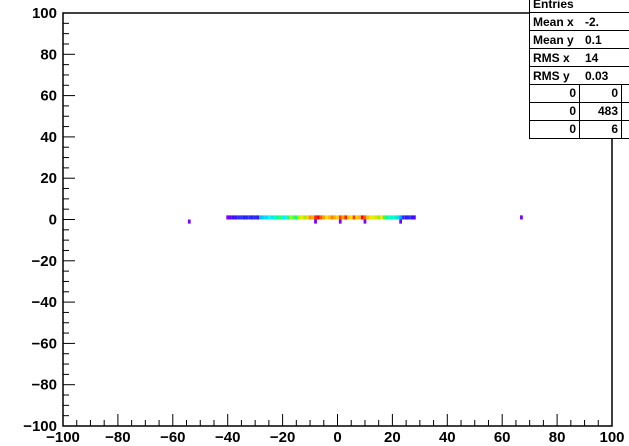  What do you see at coordinates (40, 426) in the screenshot?
I see `y-tick-label: −100` at bounding box center [40, 426].